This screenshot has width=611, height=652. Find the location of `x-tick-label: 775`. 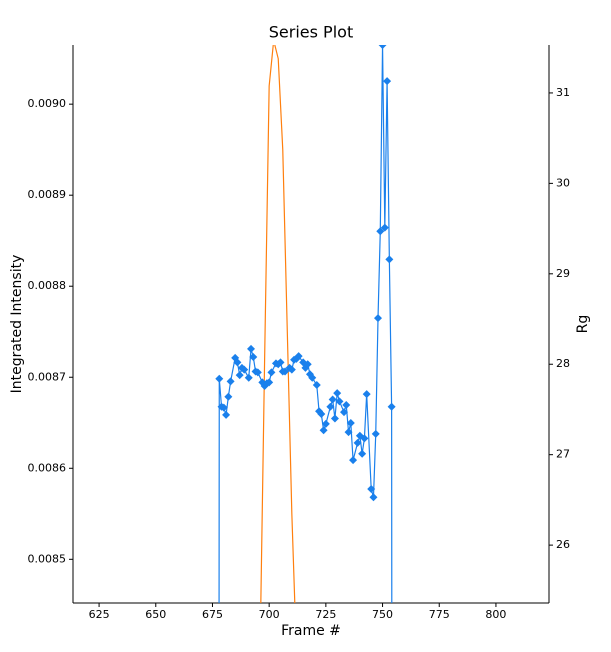

x-tick-label: 775 is located at coordinates (439, 614).